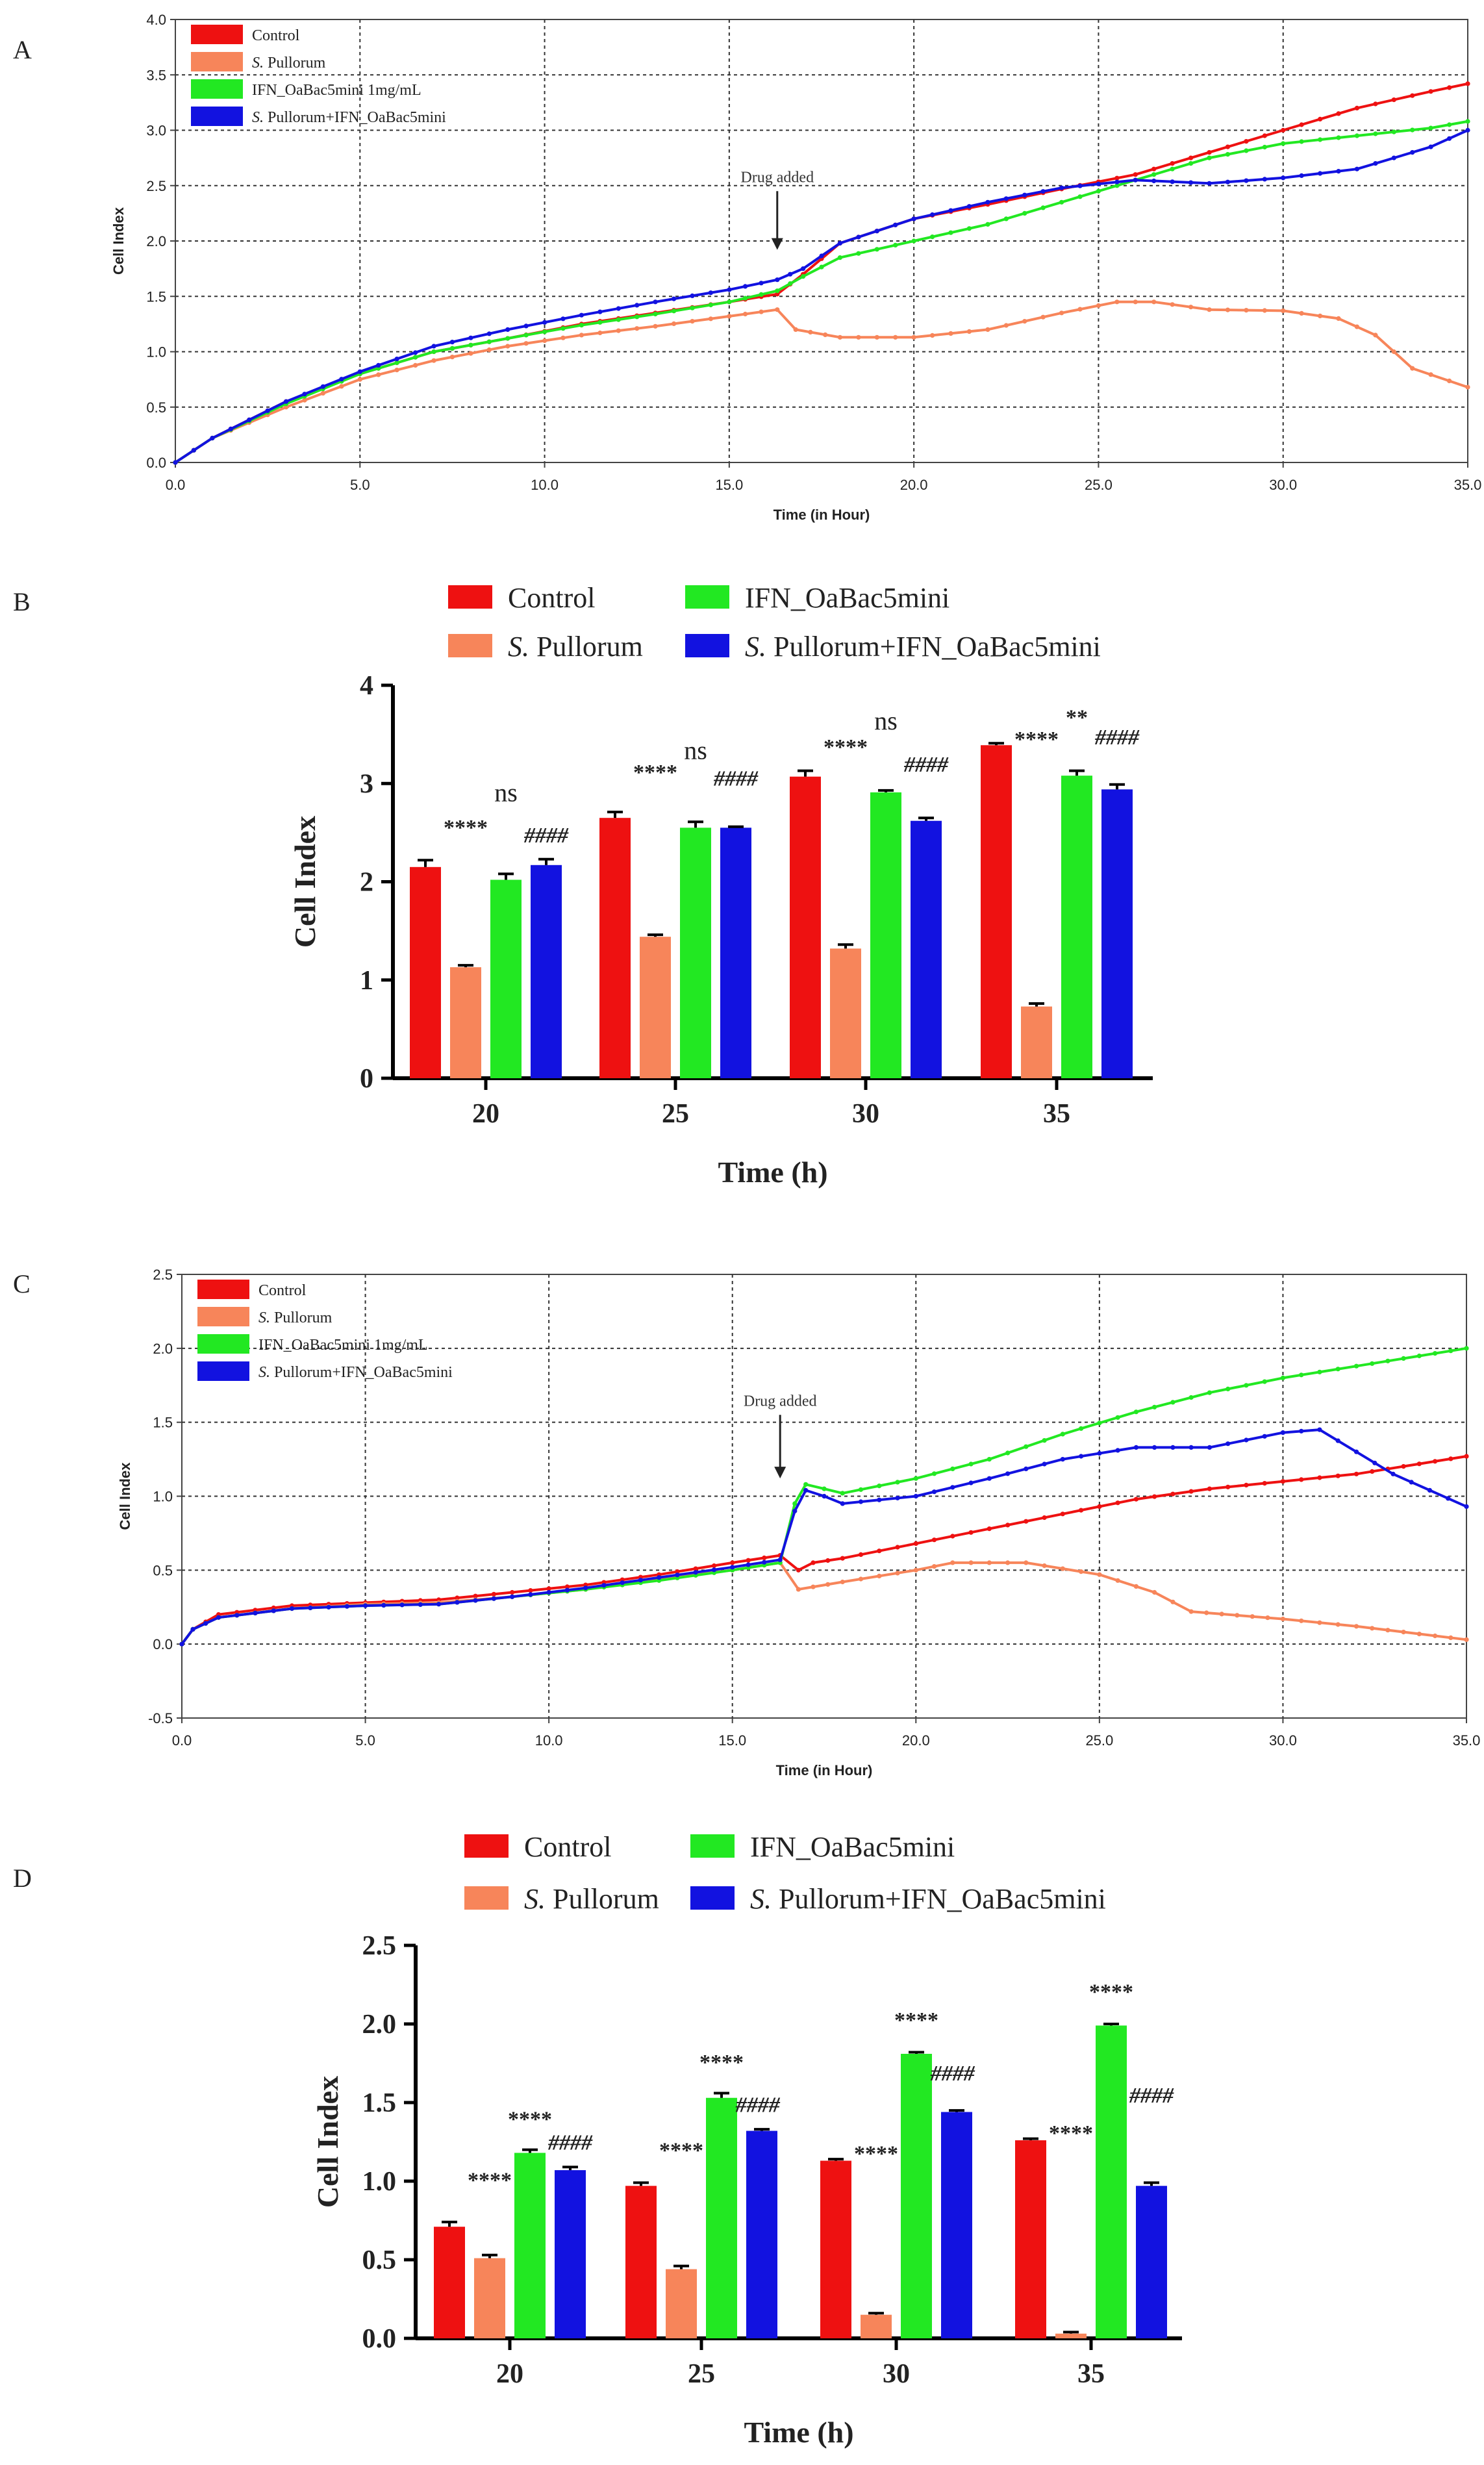  I want to click on legend-swatch-control, so click(217, 34).